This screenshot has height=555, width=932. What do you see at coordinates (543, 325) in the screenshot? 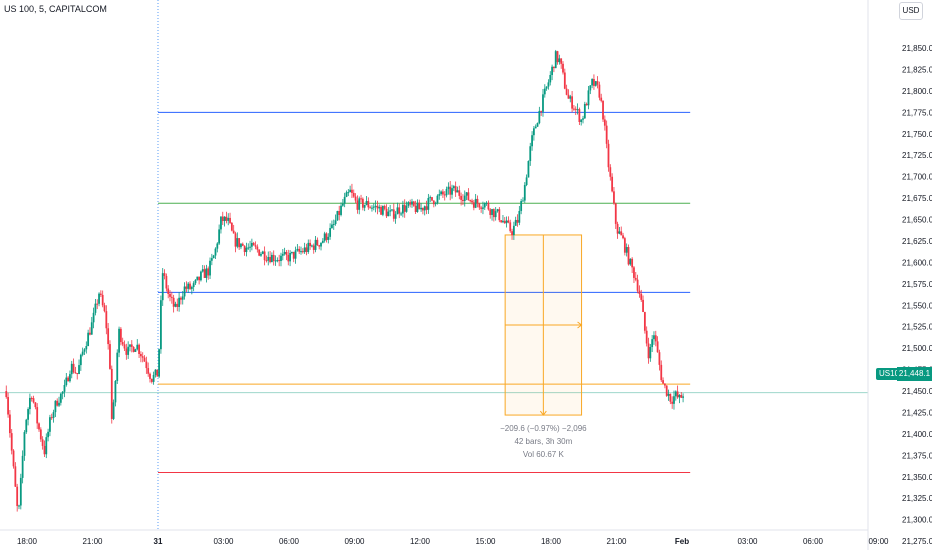
I see `measure-tool-box` at bounding box center [543, 325].